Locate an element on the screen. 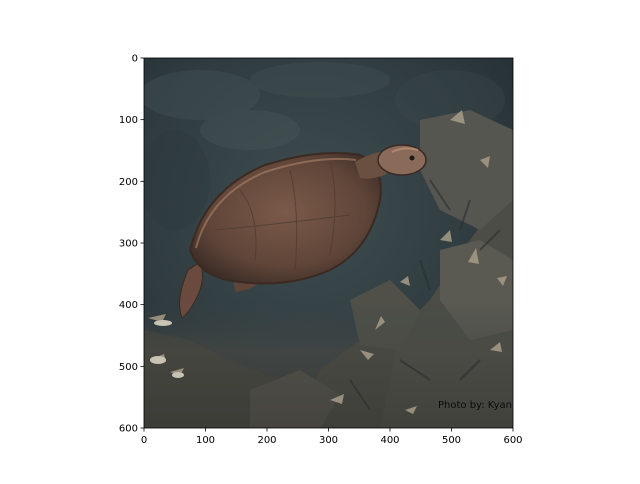 This screenshot has height=484, width=640. turtle-shell is located at coordinates (285, 218).